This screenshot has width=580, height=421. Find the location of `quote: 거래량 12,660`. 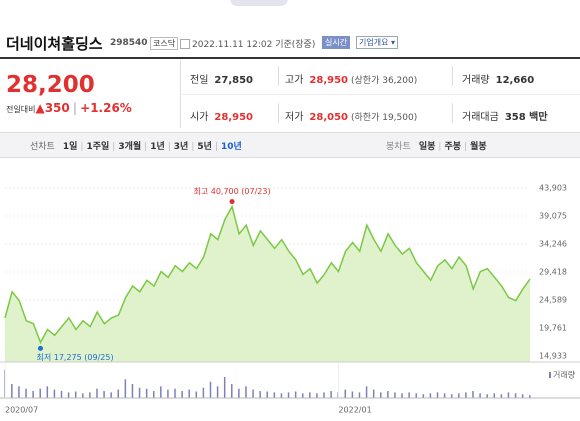

quote: 거래량 12,660 is located at coordinates (498, 78).